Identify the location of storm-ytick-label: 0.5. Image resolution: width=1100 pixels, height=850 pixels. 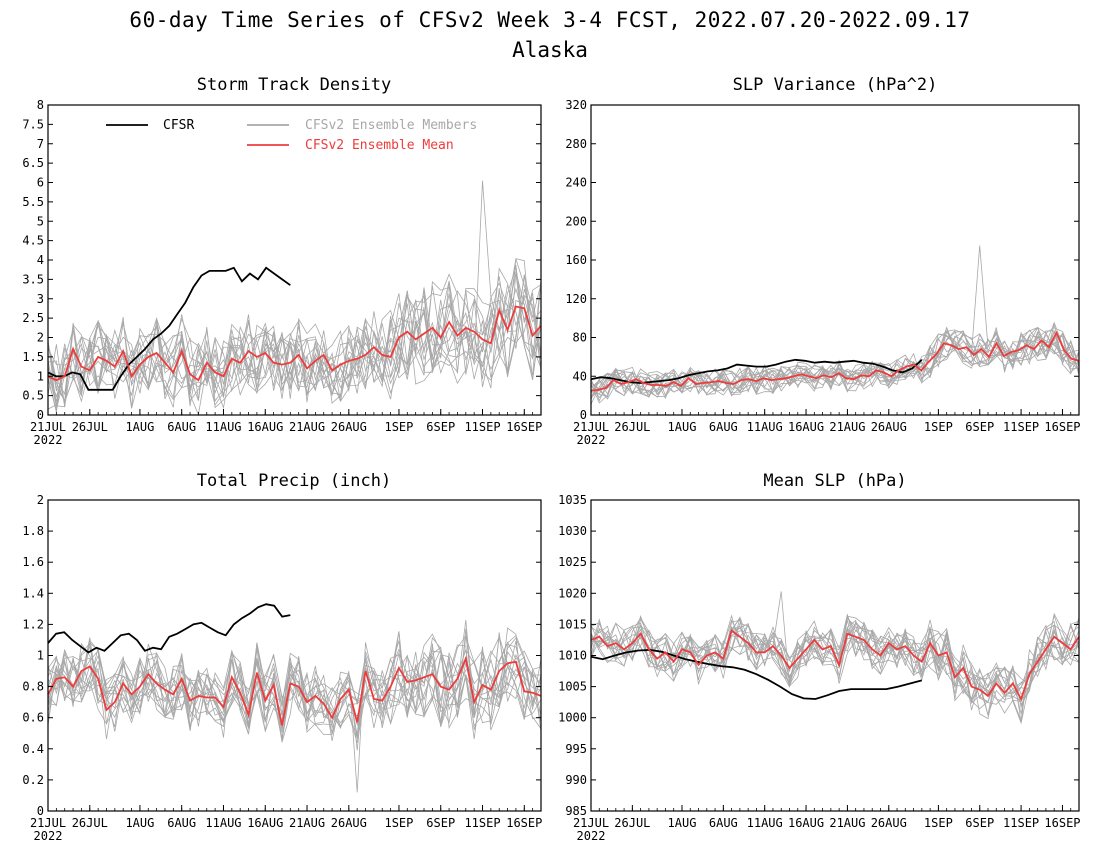
(33, 396).